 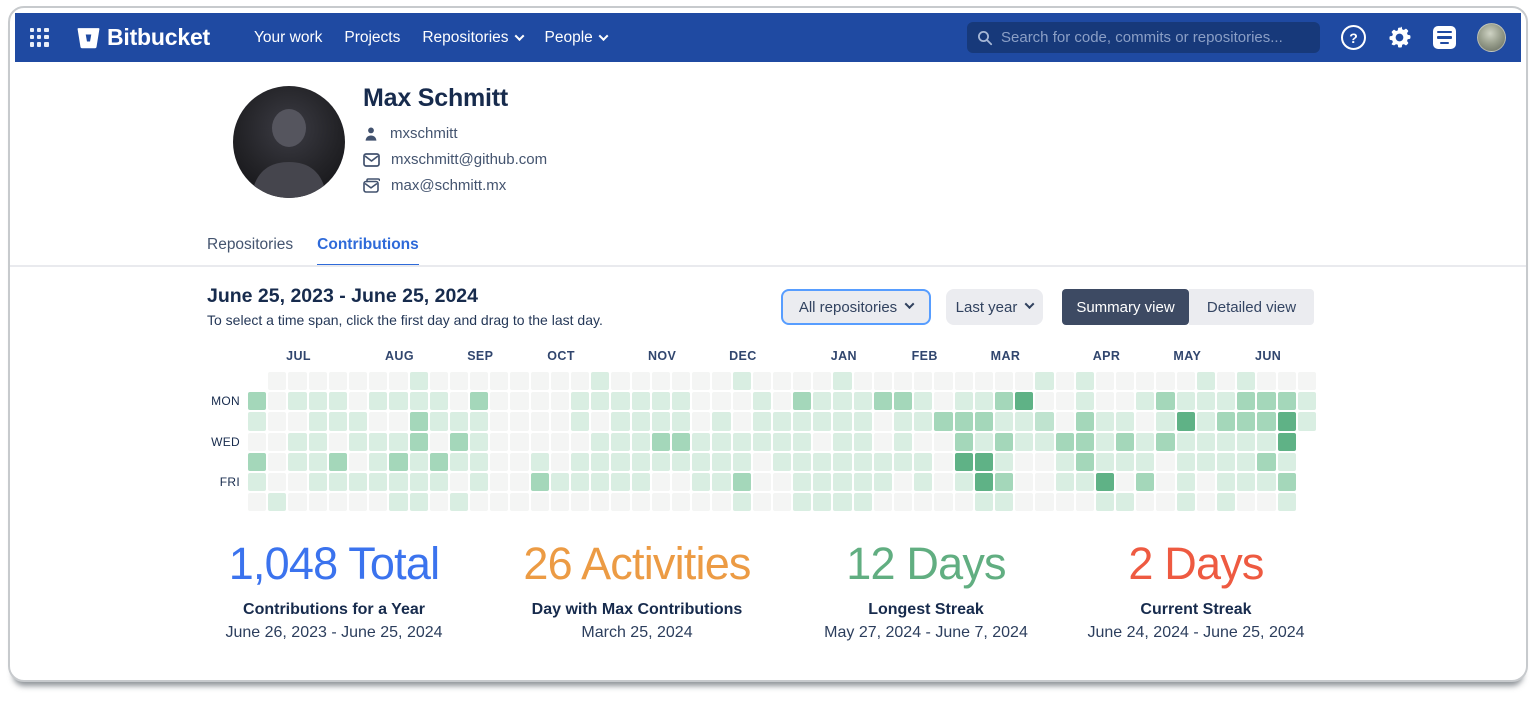 I want to click on time-range-dropdown: Last year, so click(x=994, y=307).